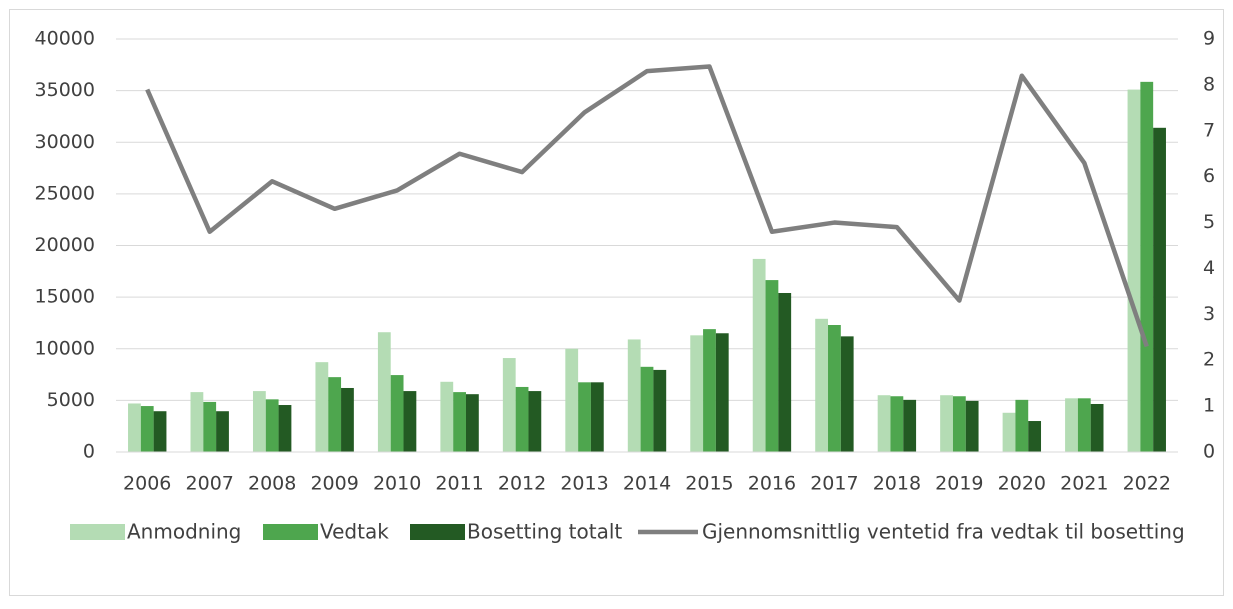 This screenshot has width=1233, height=609. I want to click on x-tick-label: 2013, so click(584, 484).